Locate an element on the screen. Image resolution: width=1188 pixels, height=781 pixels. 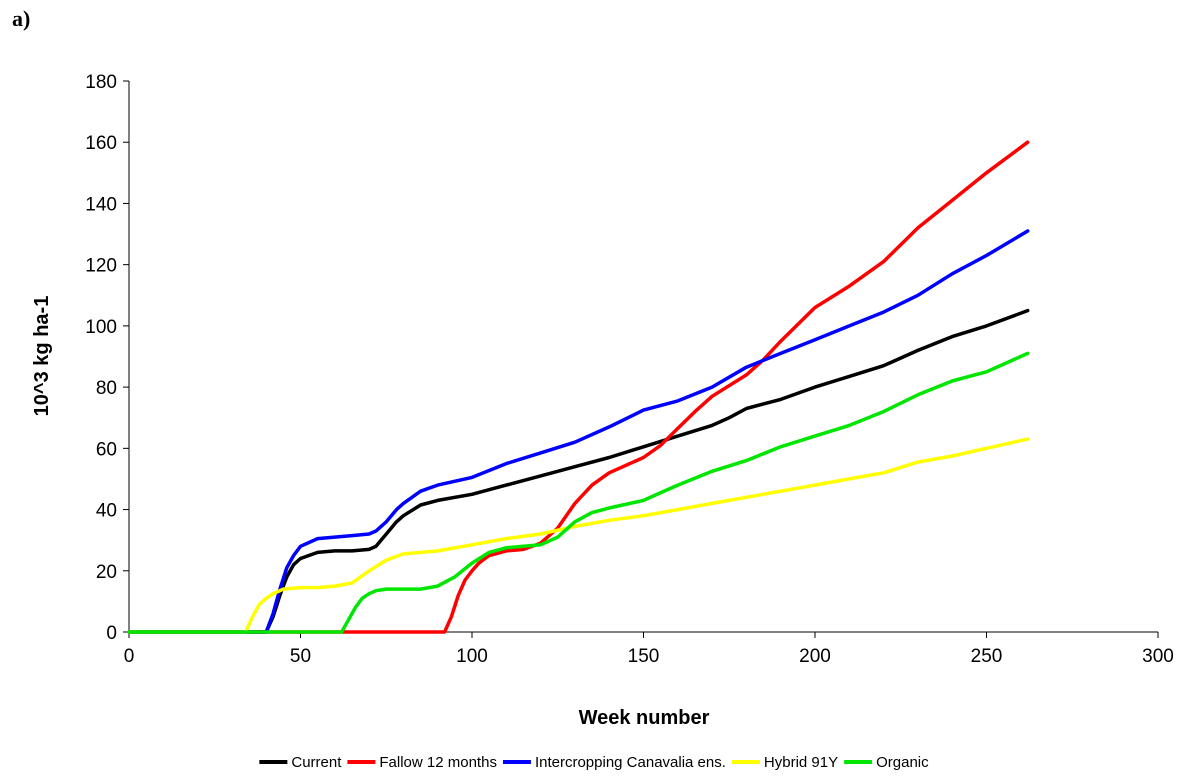
y-tick-label: 0 is located at coordinates (111, 633).